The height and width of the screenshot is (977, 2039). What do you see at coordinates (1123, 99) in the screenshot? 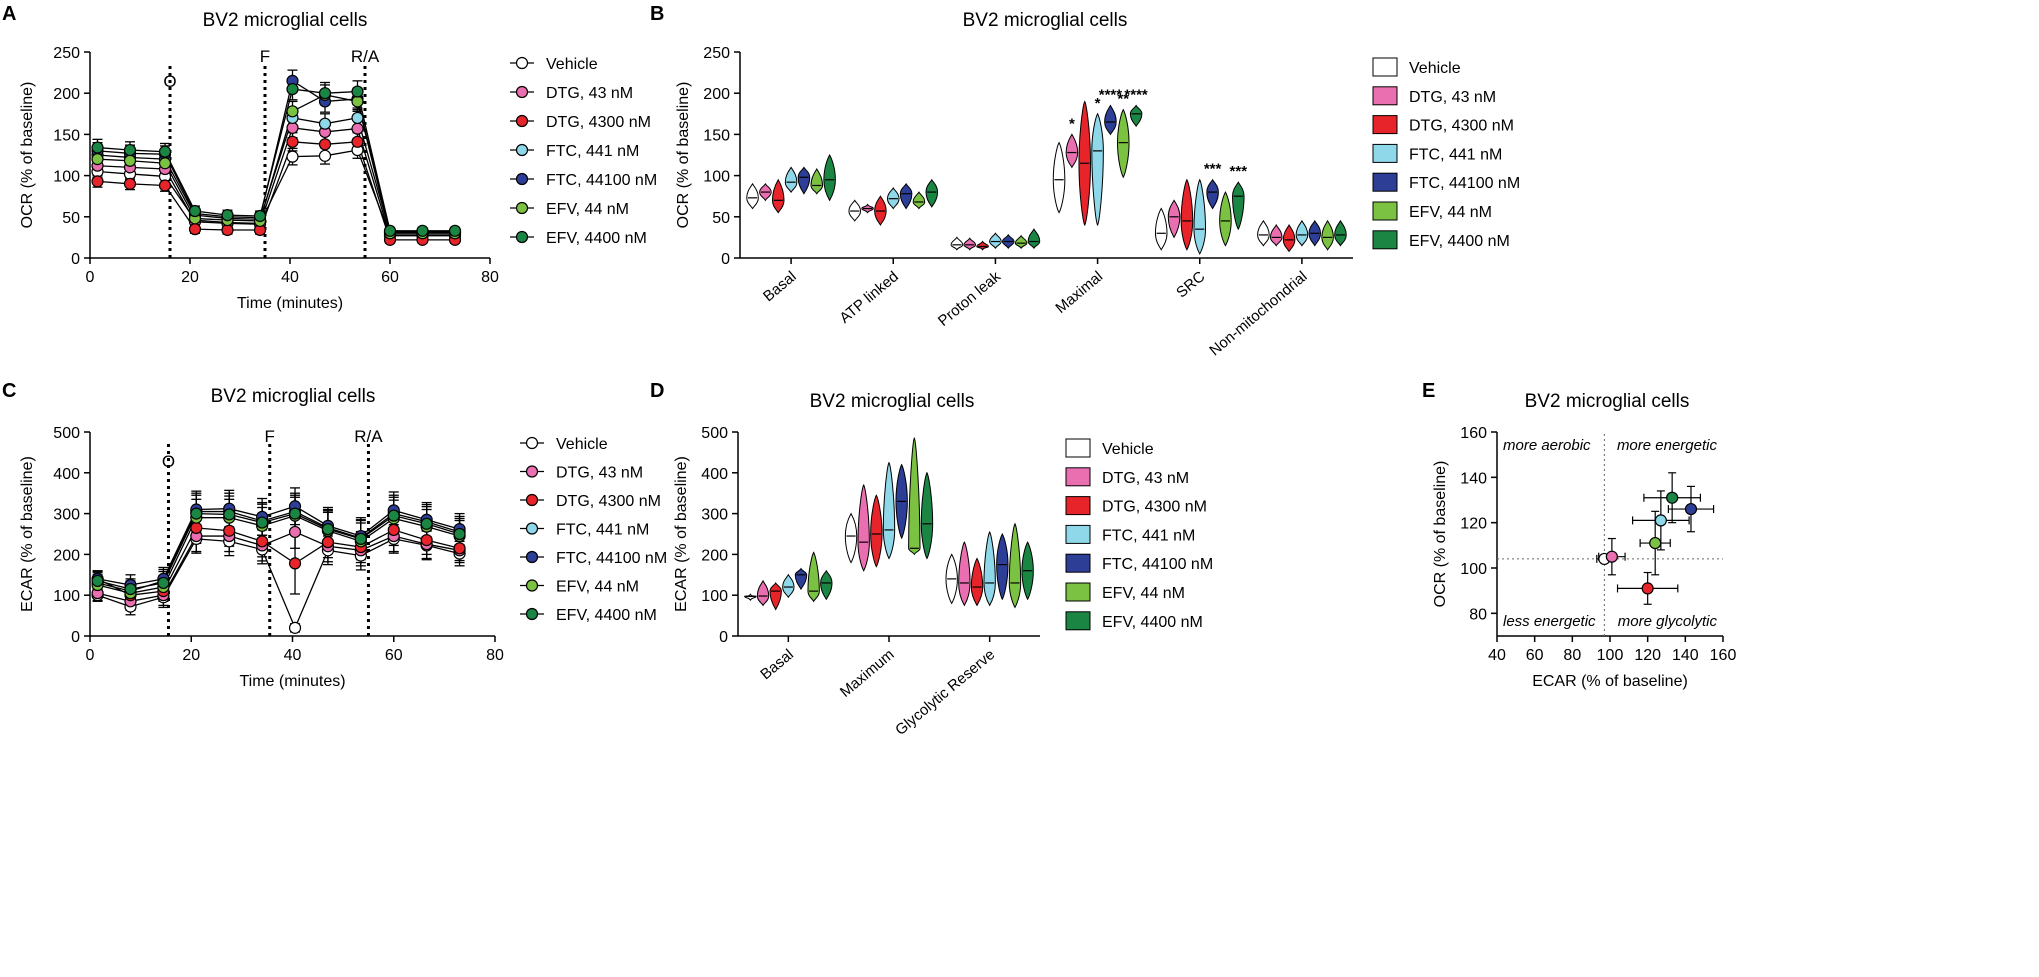
I see `significance-label: **` at bounding box center [1123, 99].